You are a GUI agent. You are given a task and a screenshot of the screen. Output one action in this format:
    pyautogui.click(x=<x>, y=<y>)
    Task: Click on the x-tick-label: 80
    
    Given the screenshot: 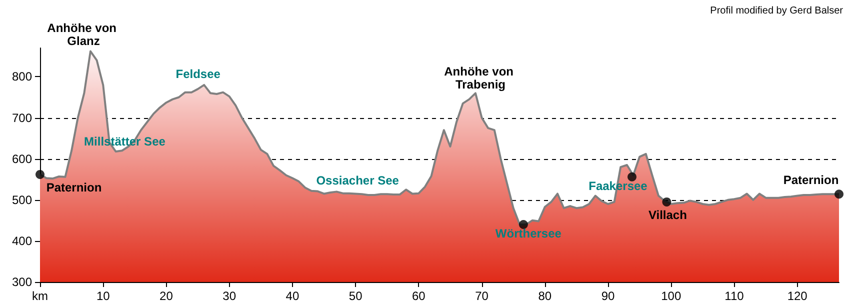 What is the action you would take?
    pyautogui.click(x=545, y=296)
    